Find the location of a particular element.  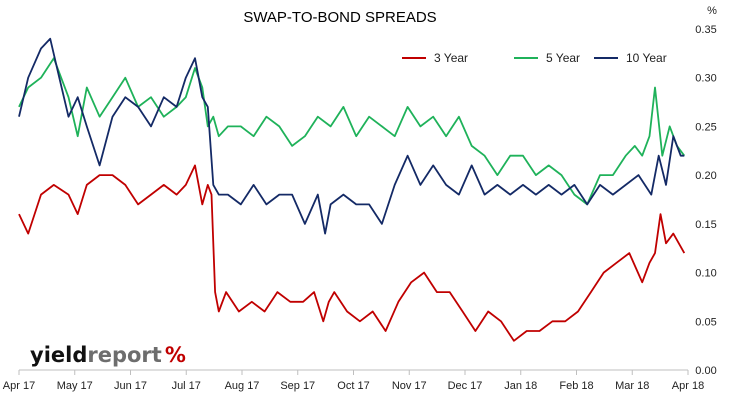

y-tick-label: 0.30 is located at coordinates (705, 79).